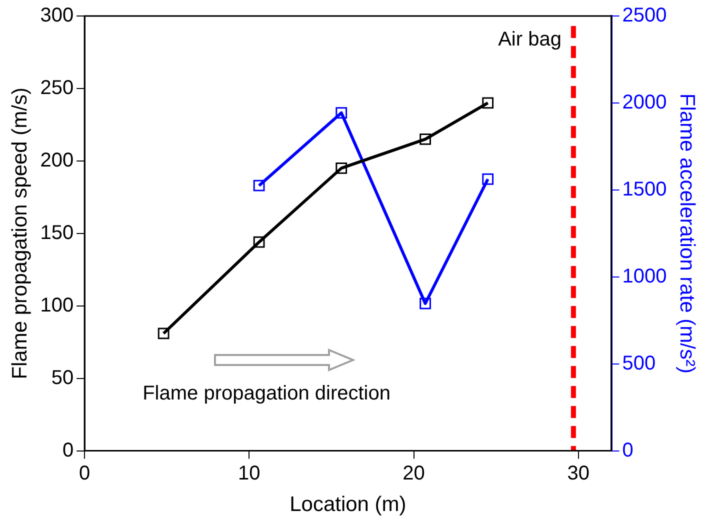 The height and width of the screenshot is (524, 719). What do you see at coordinates (578, 473) in the screenshot?
I see `x-tick-label: 30` at bounding box center [578, 473].